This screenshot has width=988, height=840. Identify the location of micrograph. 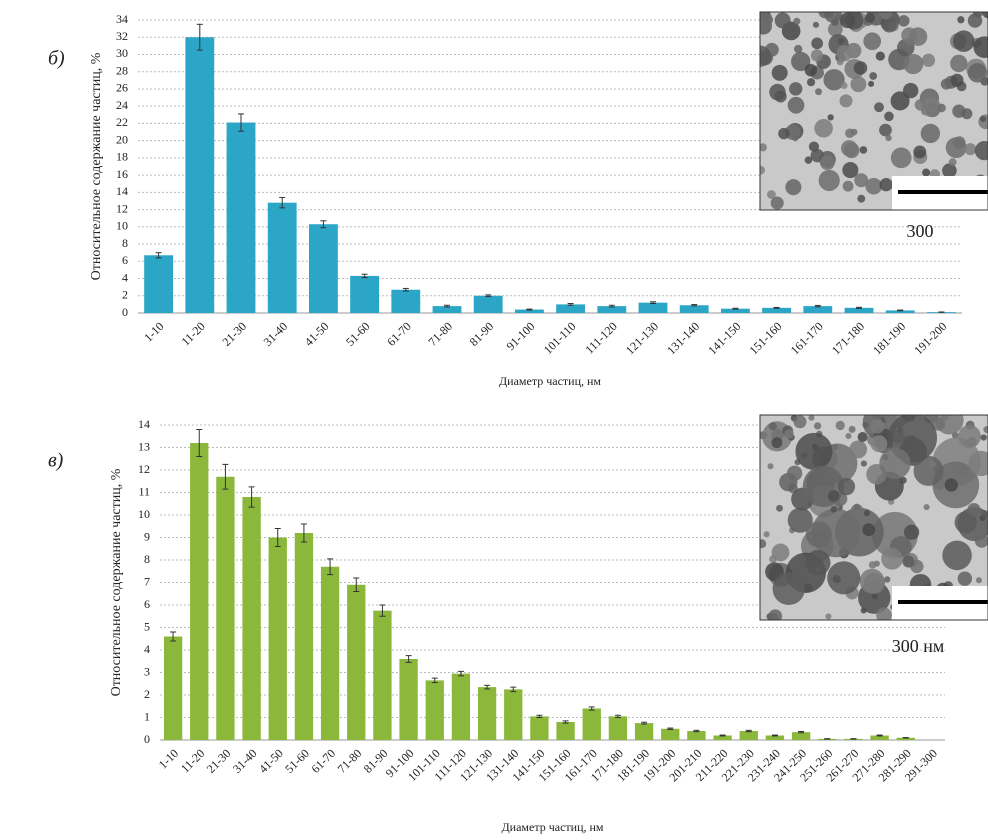
(874, 517).